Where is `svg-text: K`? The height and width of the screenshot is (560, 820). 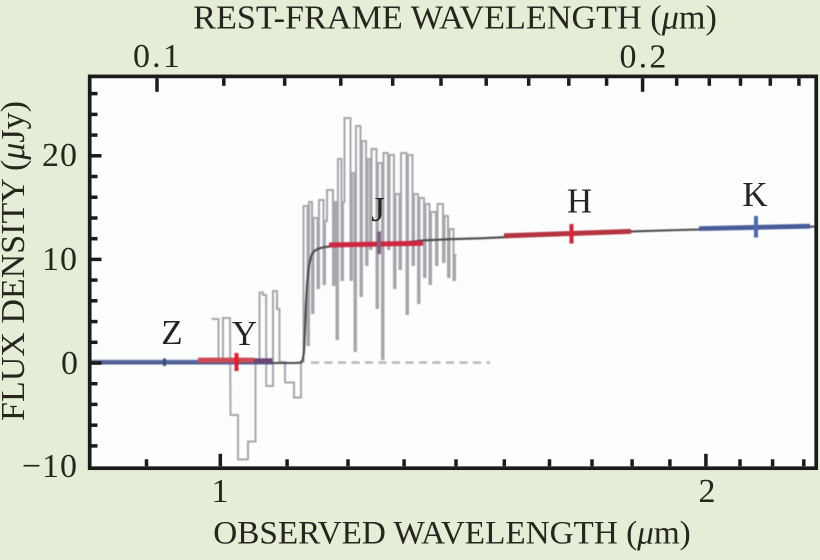
svg-text: K is located at coordinates (754, 194).